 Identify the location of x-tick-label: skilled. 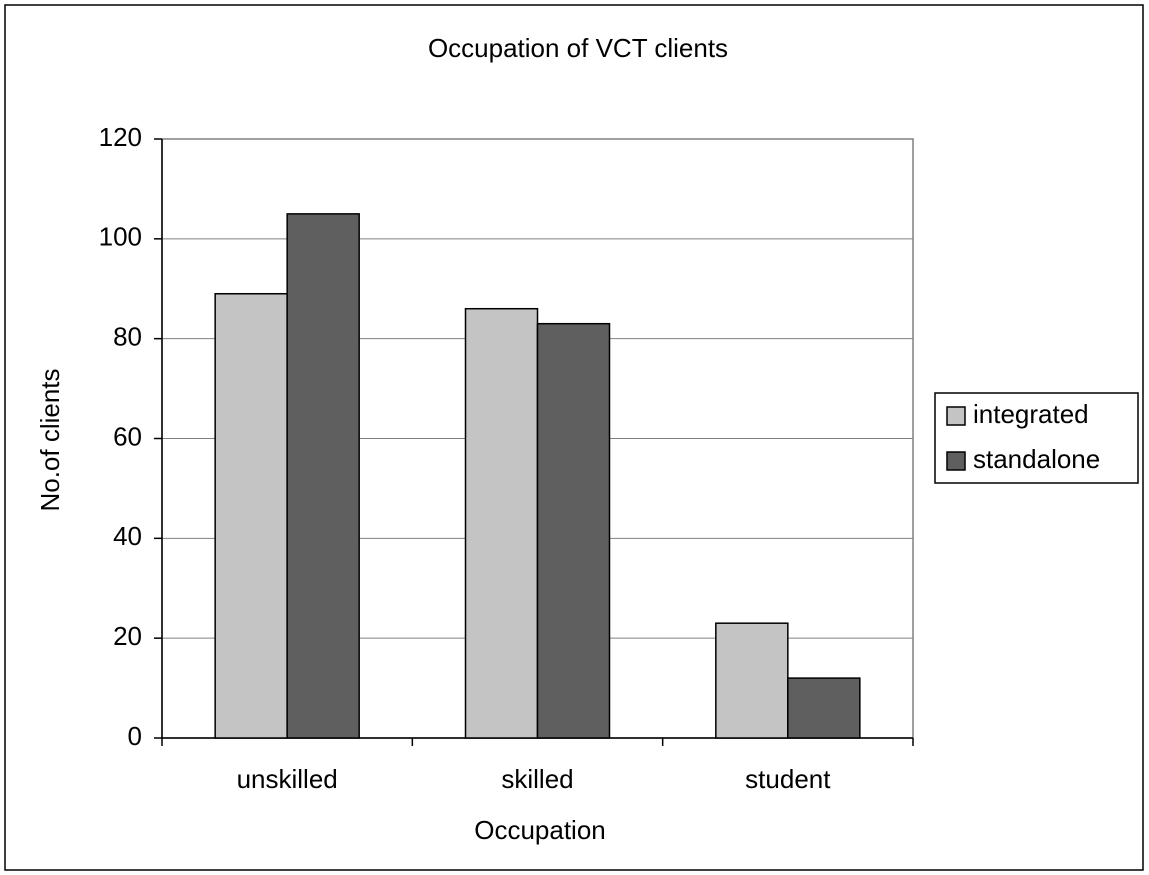
(537, 779).